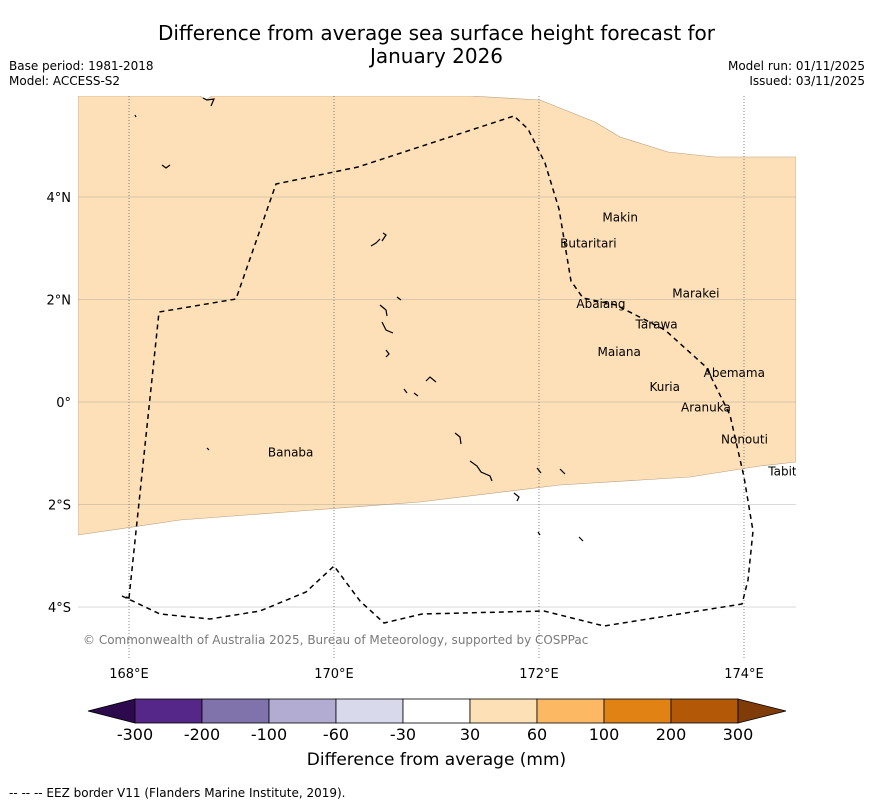 Image resolution: width=873 pixels, height=804 pixels. What do you see at coordinates (431, 379) in the screenshot?
I see `island-abemama` at bounding box center [431, 379].